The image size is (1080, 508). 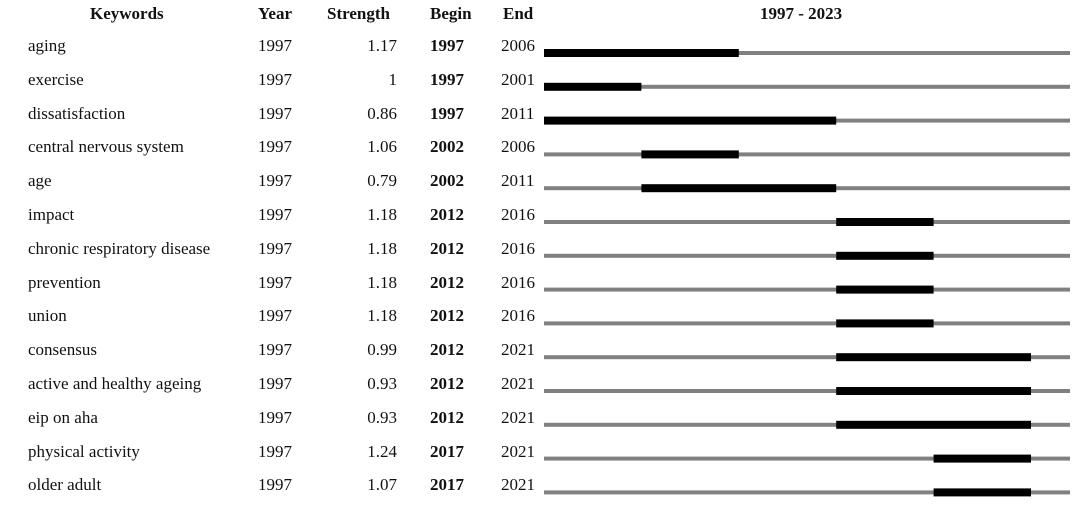 I want to click on keyword-cell: physical activity, so click(x=84, y=451).